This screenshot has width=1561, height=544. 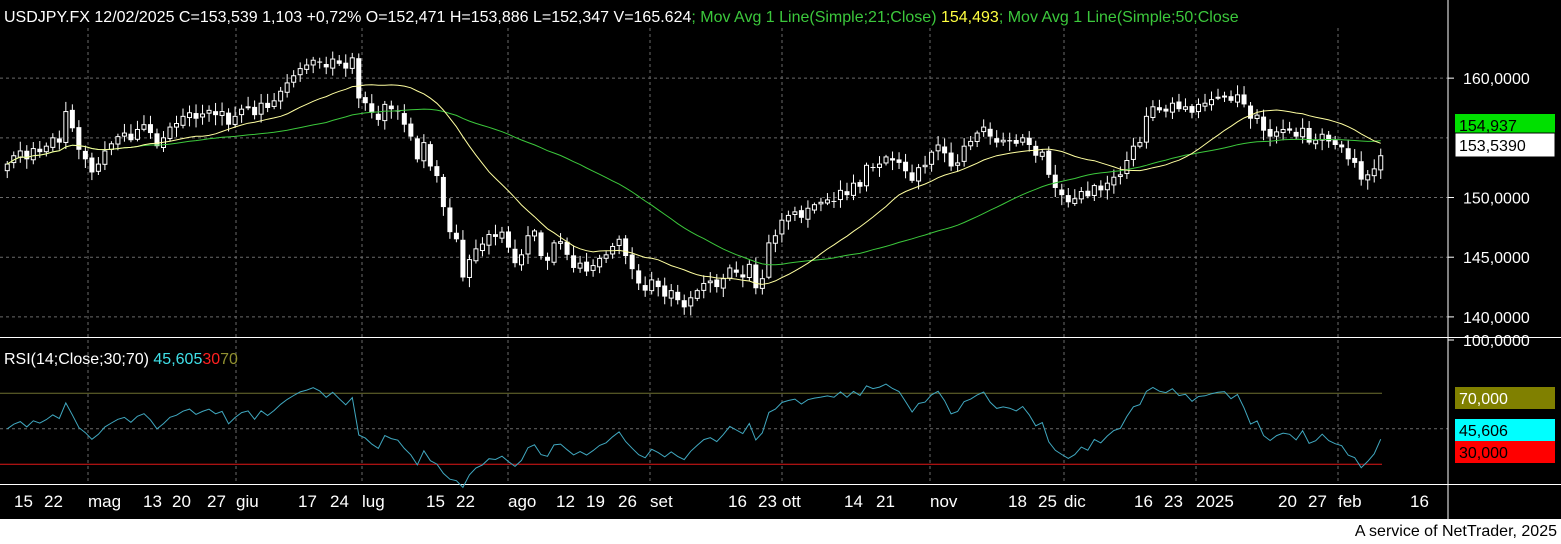 I want to click on footer-bar: A service of NetTrader, 2025, so click(x=780, y=531).